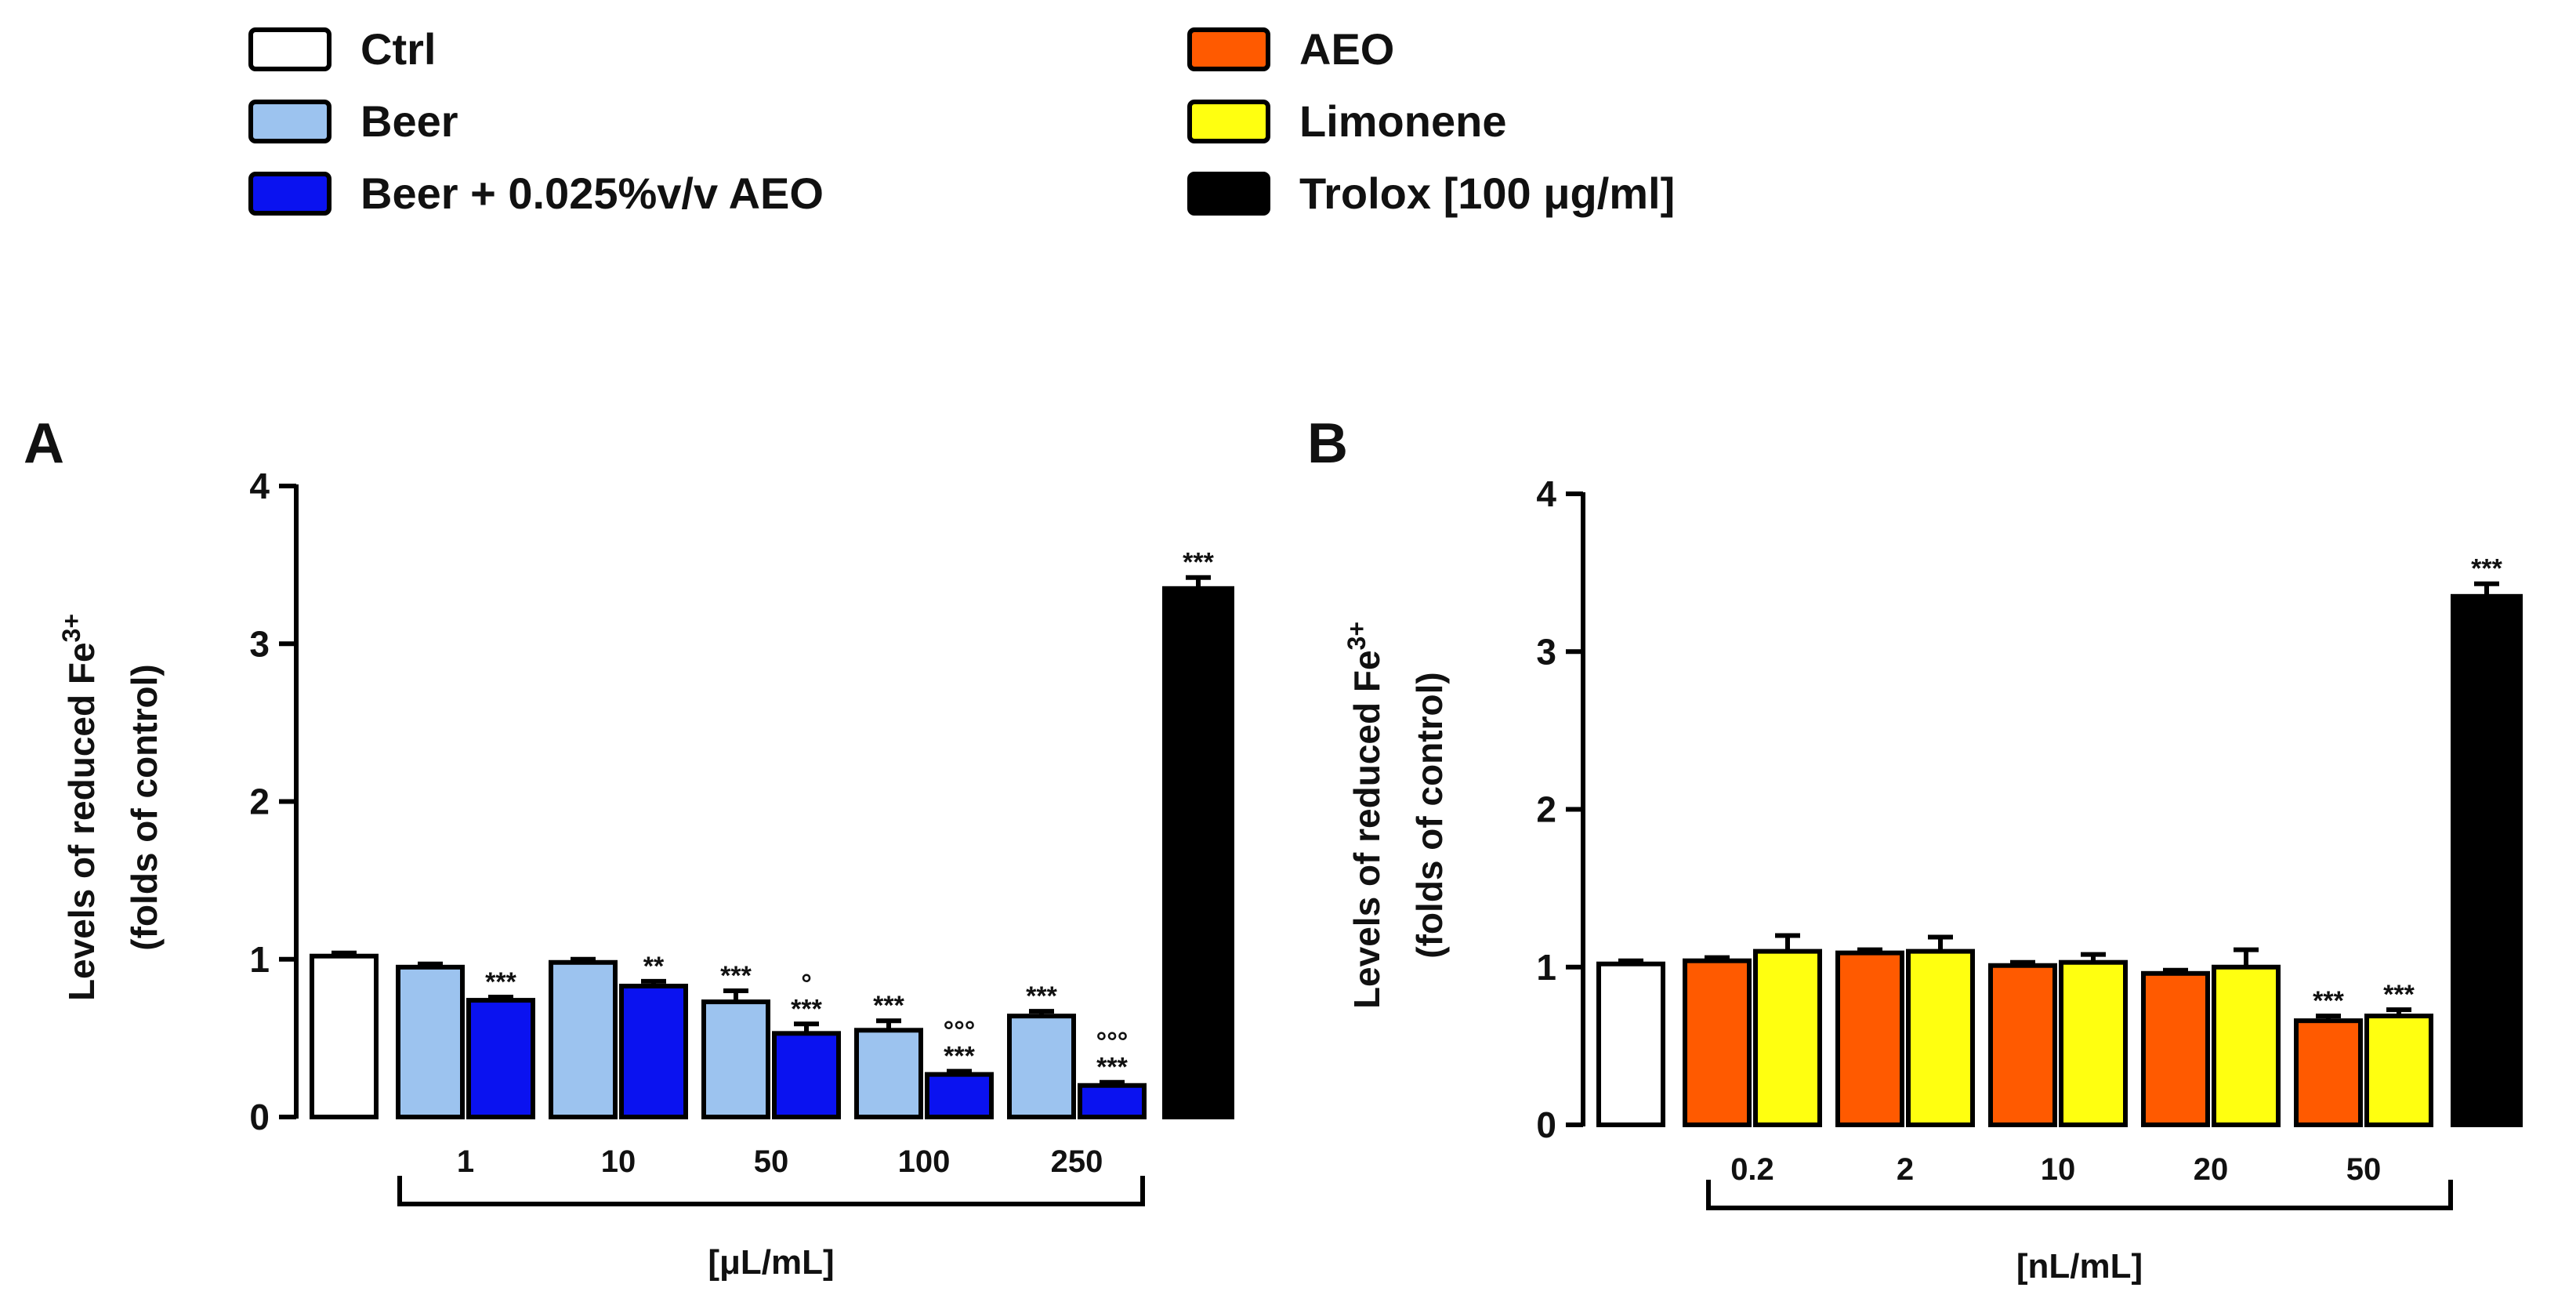 Image resolution: width=2576 pixels, height=1302 pixels. I want to click on significance-label-secondary: °, so click(806, 984).